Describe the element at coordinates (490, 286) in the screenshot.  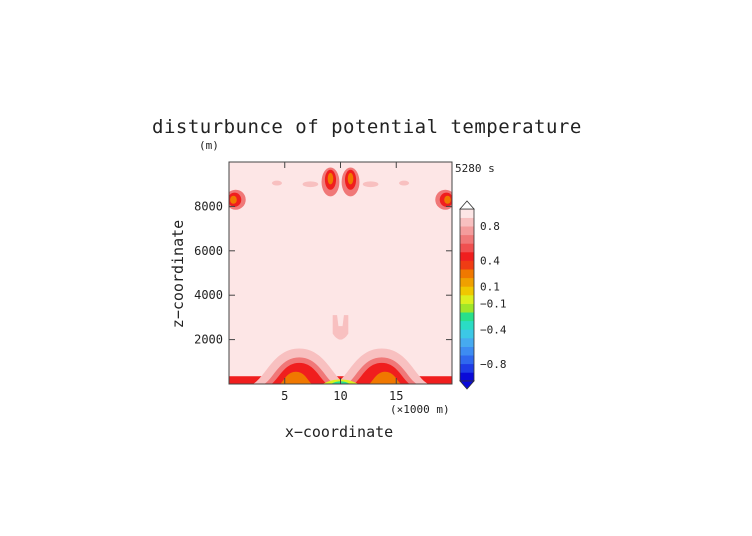
I see `colorbar-label: 0.1` at that location.